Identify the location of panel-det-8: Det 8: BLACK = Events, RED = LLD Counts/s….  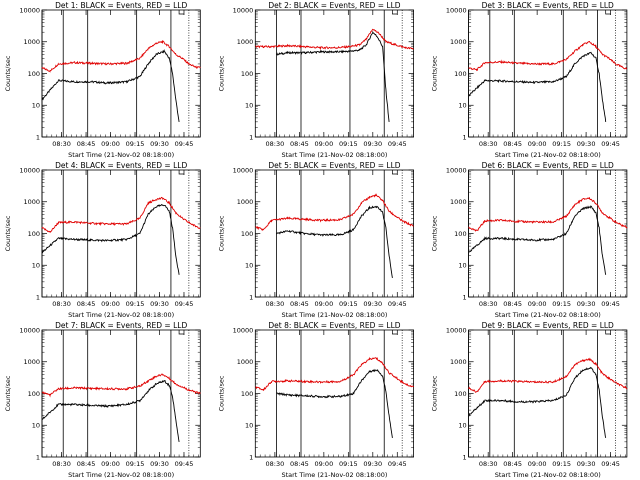
(316, 400).